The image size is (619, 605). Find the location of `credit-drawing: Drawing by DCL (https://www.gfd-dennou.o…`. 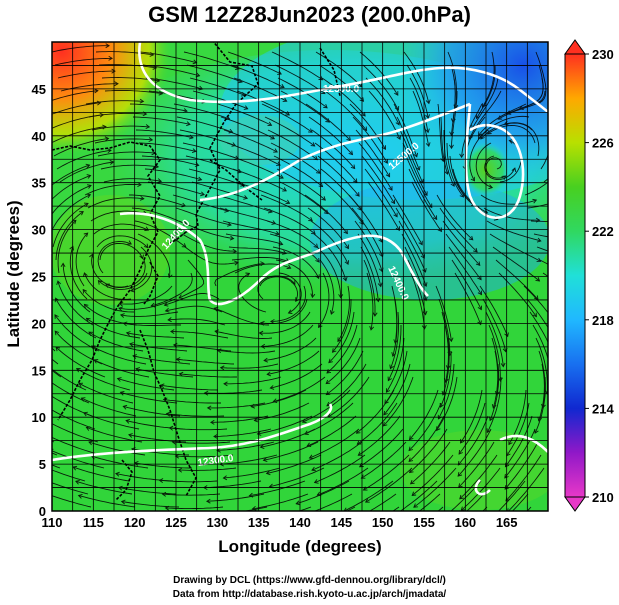

credit-drawing: Drawing by DCL (https://www.gfd-dennou.o… is located at coordinates (309, 580).